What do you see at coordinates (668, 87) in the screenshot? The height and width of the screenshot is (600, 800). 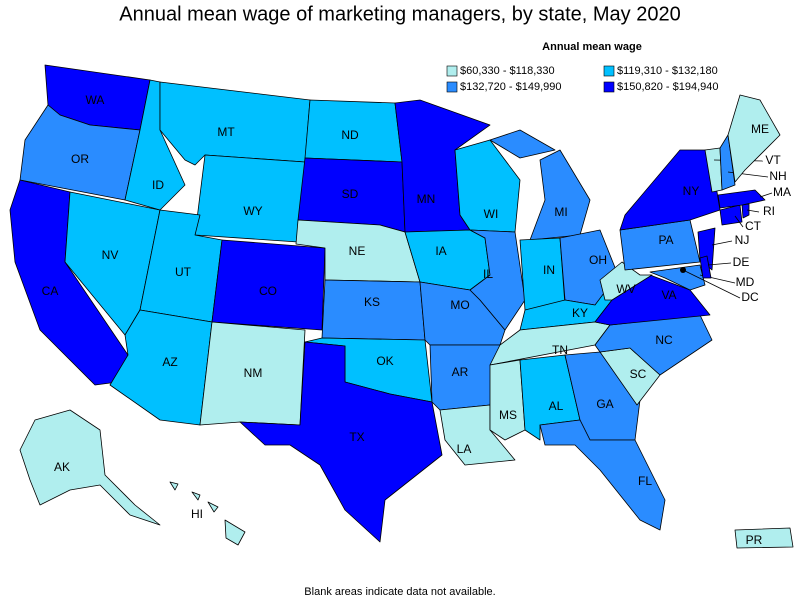 I see `legend-label: $150,820 - $194,940` at bounding box center [668, 87].